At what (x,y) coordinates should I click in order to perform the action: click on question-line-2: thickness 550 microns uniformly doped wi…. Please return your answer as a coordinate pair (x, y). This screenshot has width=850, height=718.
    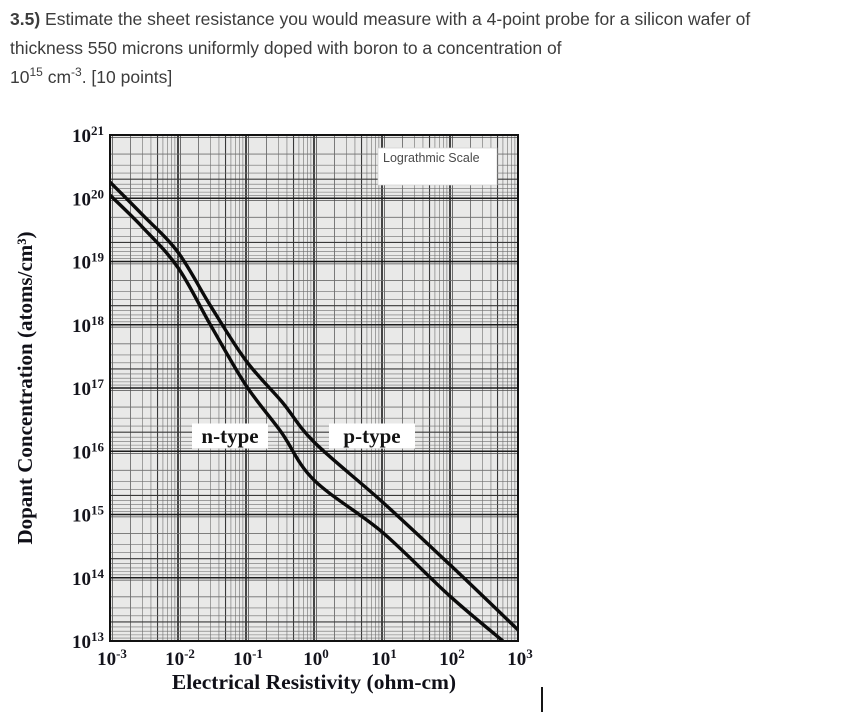
    Looking at the image, I should click on (286, 48).